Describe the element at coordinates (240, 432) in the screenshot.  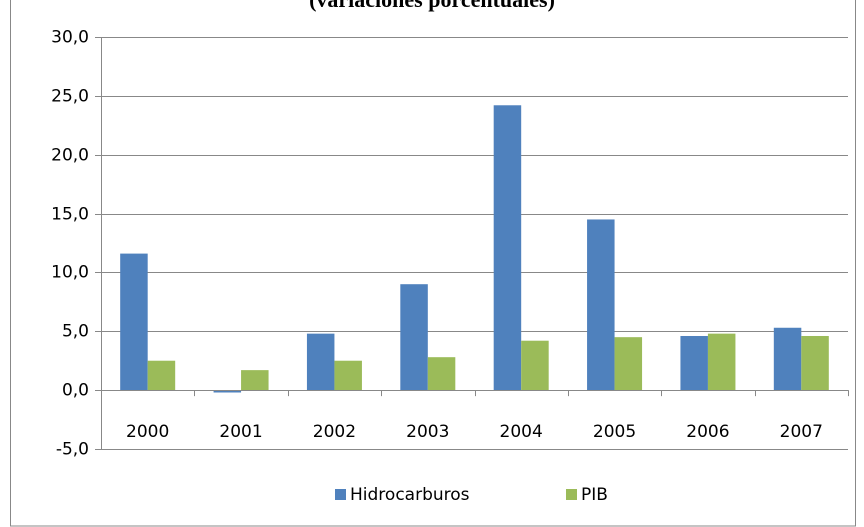
I see `x-tick-label: 2001` at that location.